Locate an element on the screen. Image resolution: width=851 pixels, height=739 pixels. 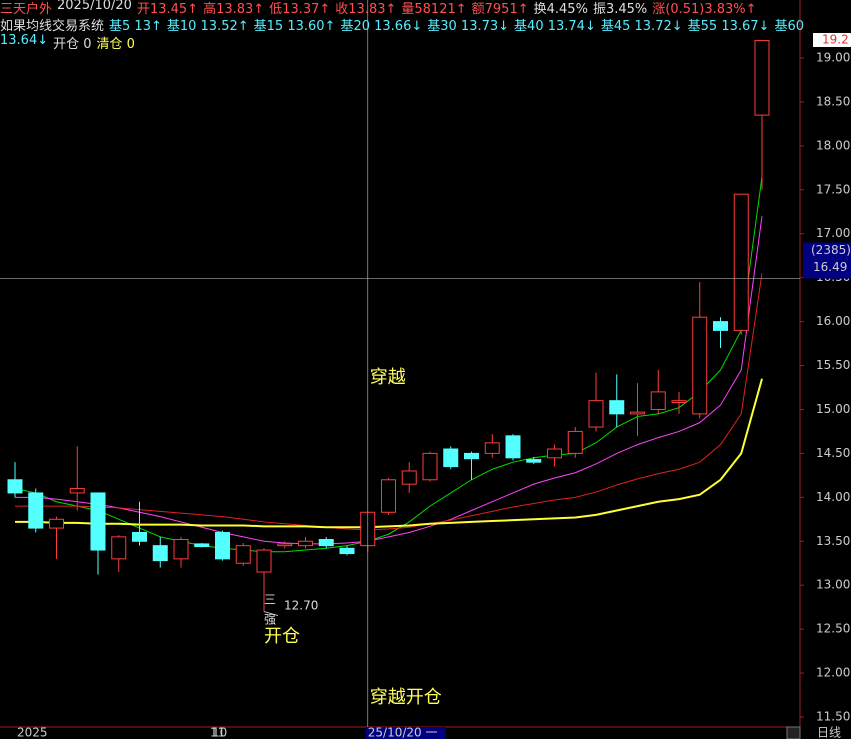
period-label: 日线 is located at coordinates (829, 732).